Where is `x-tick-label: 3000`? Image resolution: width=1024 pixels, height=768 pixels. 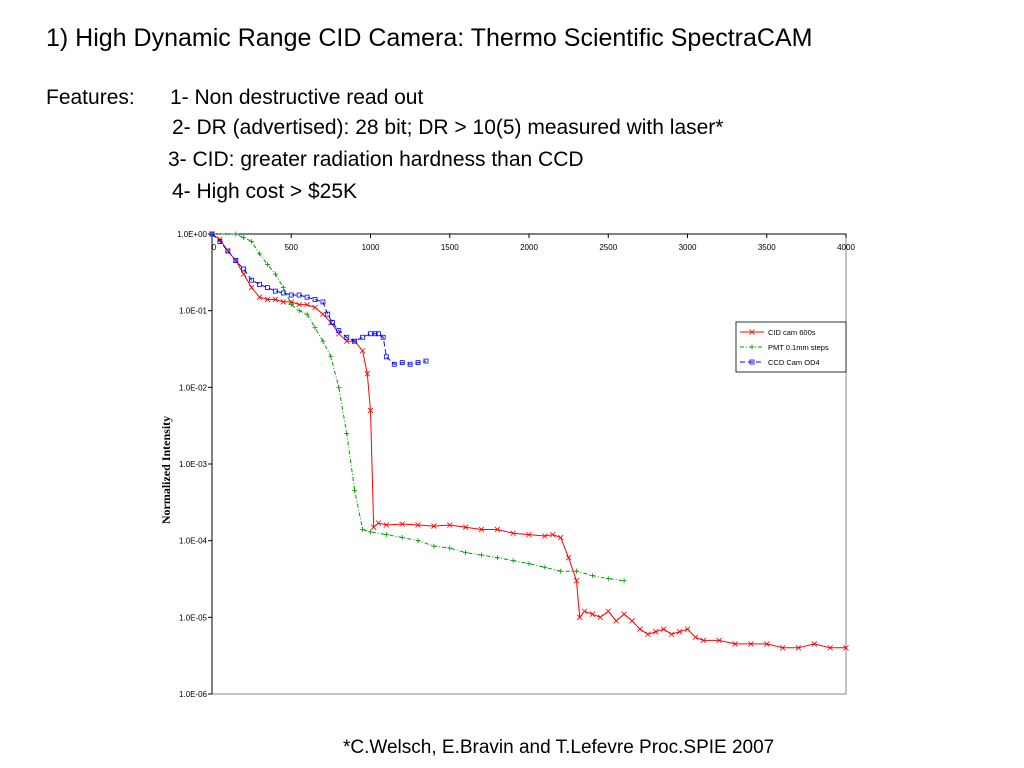 x-tick-label: 3000 is located at coordinates (688, 247).